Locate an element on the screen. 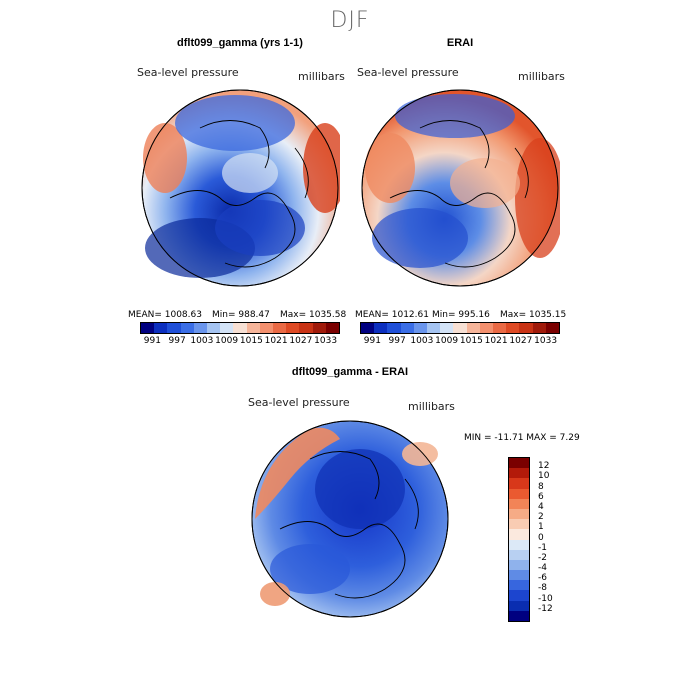  right-colorbar-ticks: 991 997 1003 1009 1015 1021 1027 1033 is located at coordinates (459, 341).